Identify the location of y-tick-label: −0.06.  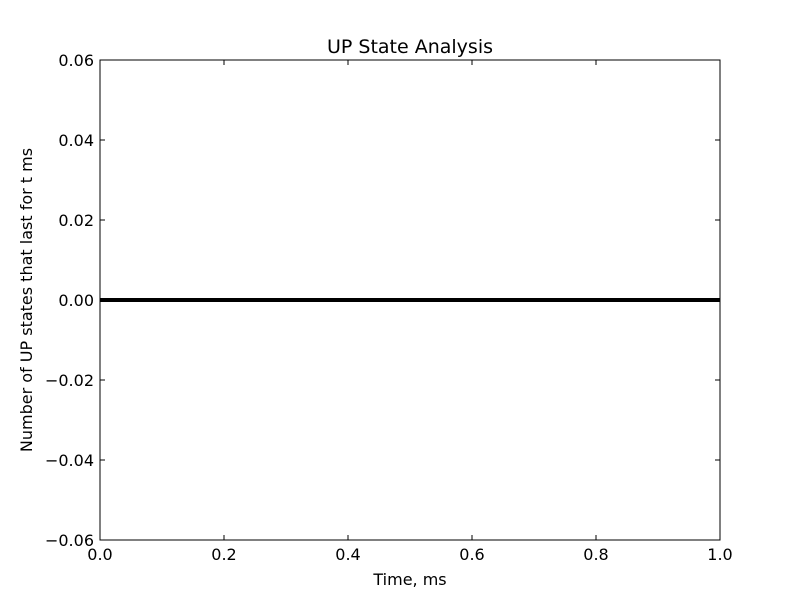
(69, 540).